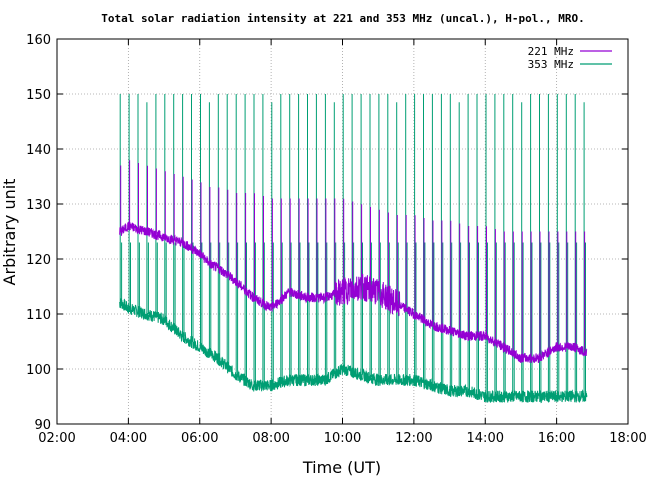 The height and width of the screenshot is (480, 650). Describe the element at coordinates (627, 438) in the screenshot. I see `x-tick-label: 18:00` at that location.